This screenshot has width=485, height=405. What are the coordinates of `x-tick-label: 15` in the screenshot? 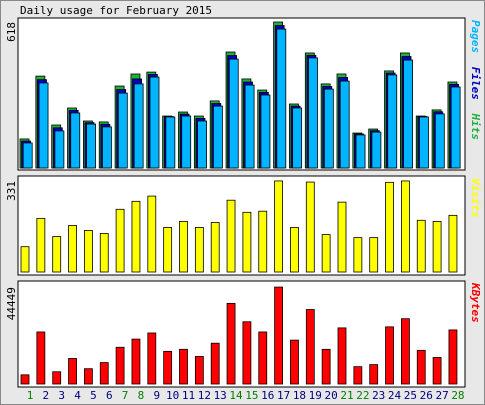 It's located at (251, 395).